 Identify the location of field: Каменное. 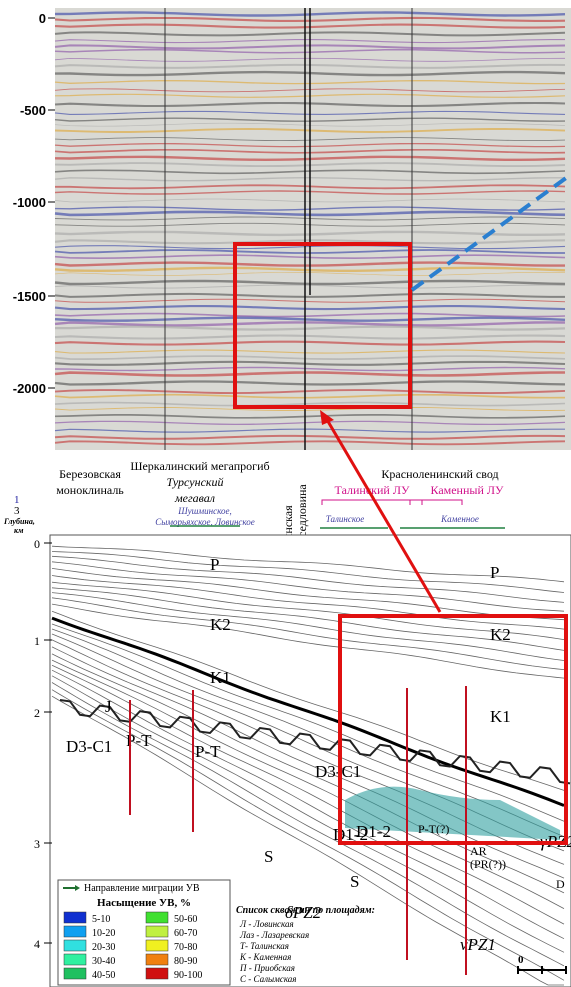
(459, 519).